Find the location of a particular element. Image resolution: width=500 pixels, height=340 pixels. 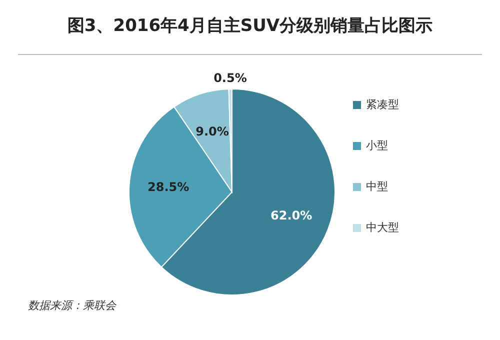

source-note: 数据来源：乘联会 is located at coordinates (72, 305).